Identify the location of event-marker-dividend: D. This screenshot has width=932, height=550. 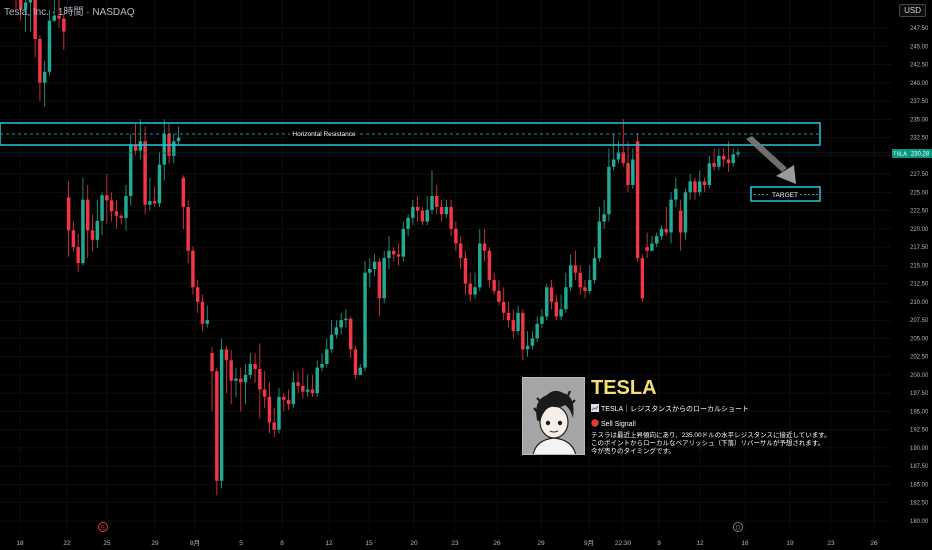
(738, 527).